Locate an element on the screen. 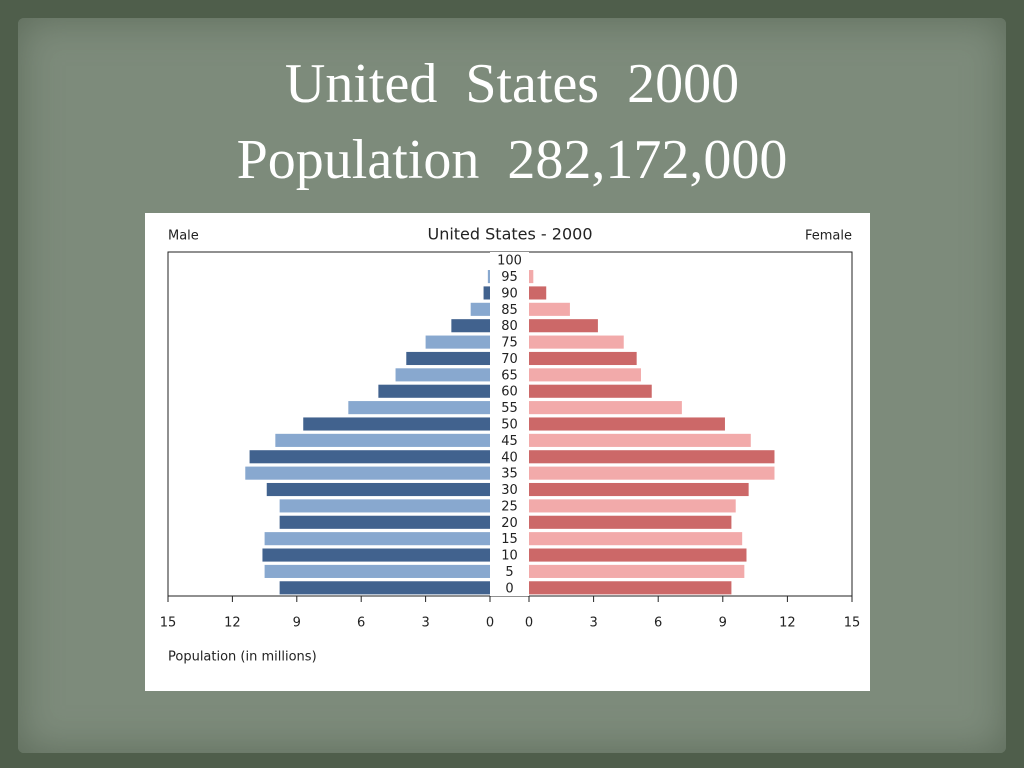 Image resolution: width=1024 pixels, height=768 pixels. age-label: 45 is located at coordinates (509, 441).